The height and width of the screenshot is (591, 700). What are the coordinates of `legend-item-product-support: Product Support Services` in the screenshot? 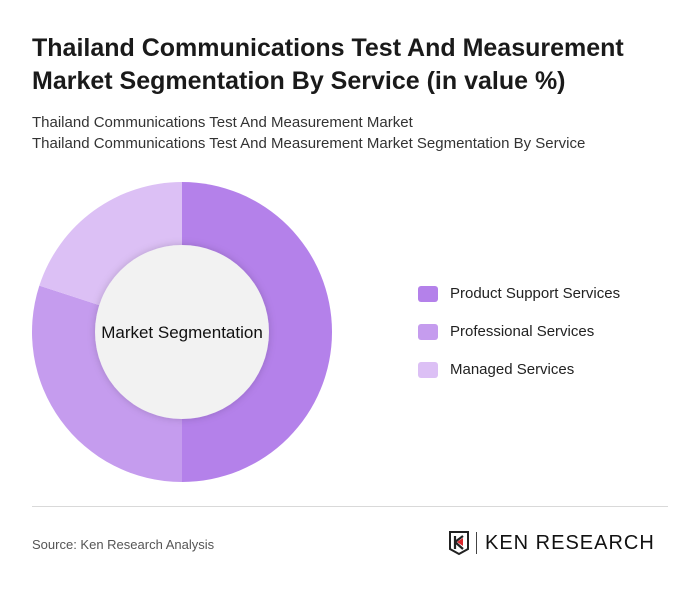 It's located at (519, 293).